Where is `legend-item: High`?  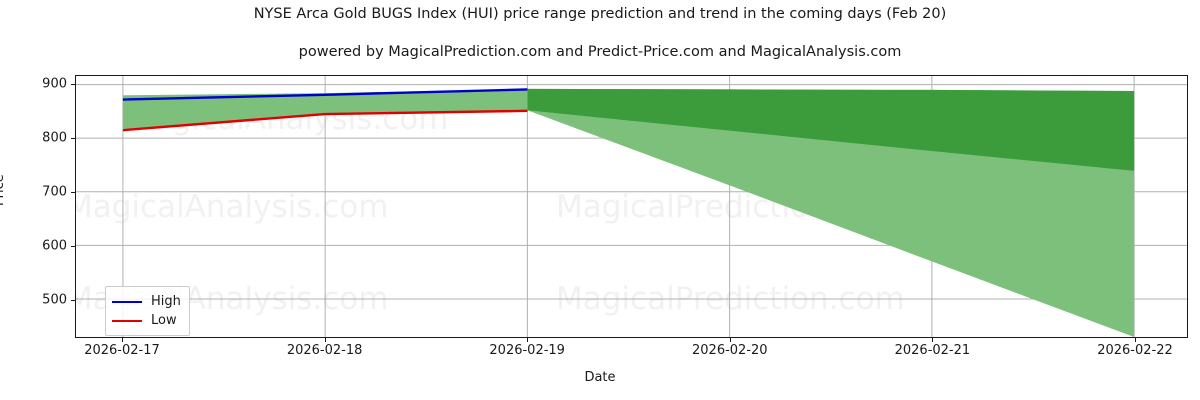
legend-item: High is located at coordinates (146, 301).